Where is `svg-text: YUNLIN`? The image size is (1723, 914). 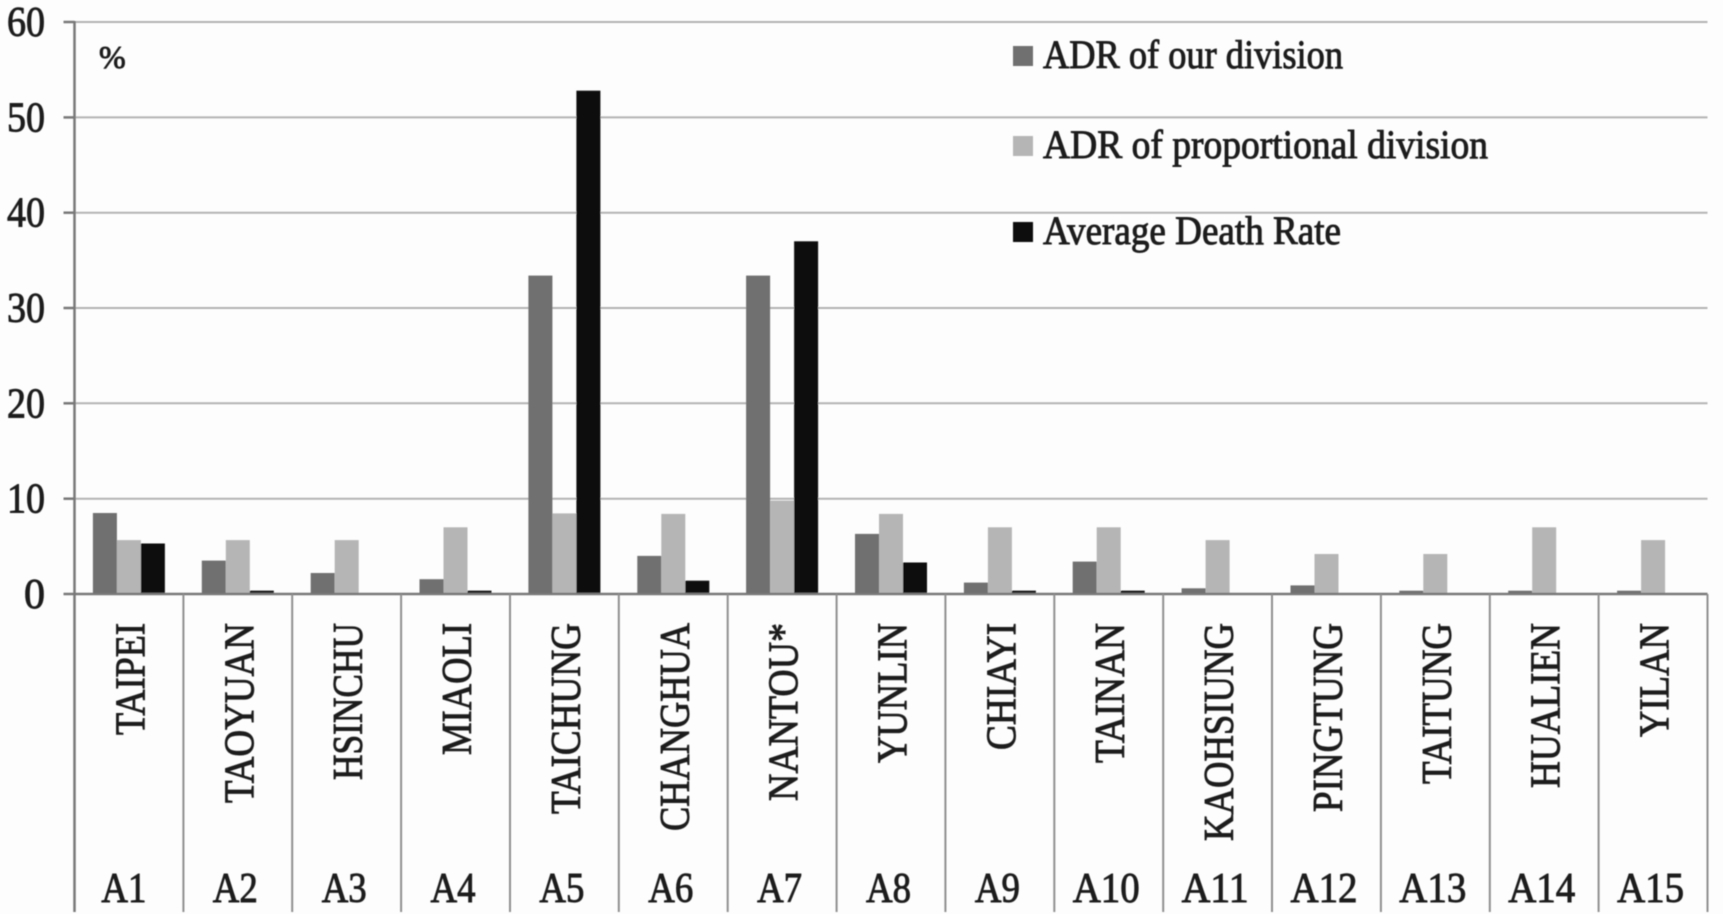
svg-text: YUNLIN is located at coordinates (894, 693).